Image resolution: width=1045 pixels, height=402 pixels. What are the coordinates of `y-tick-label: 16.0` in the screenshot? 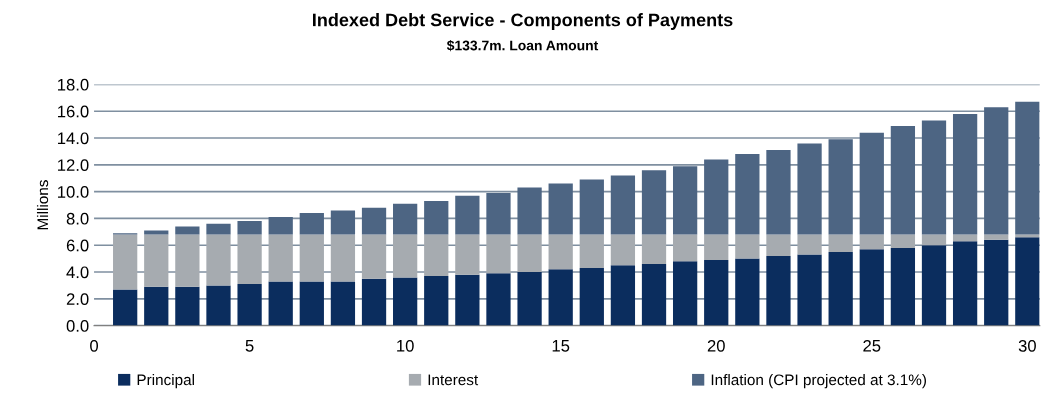 It's located at (73, 111).